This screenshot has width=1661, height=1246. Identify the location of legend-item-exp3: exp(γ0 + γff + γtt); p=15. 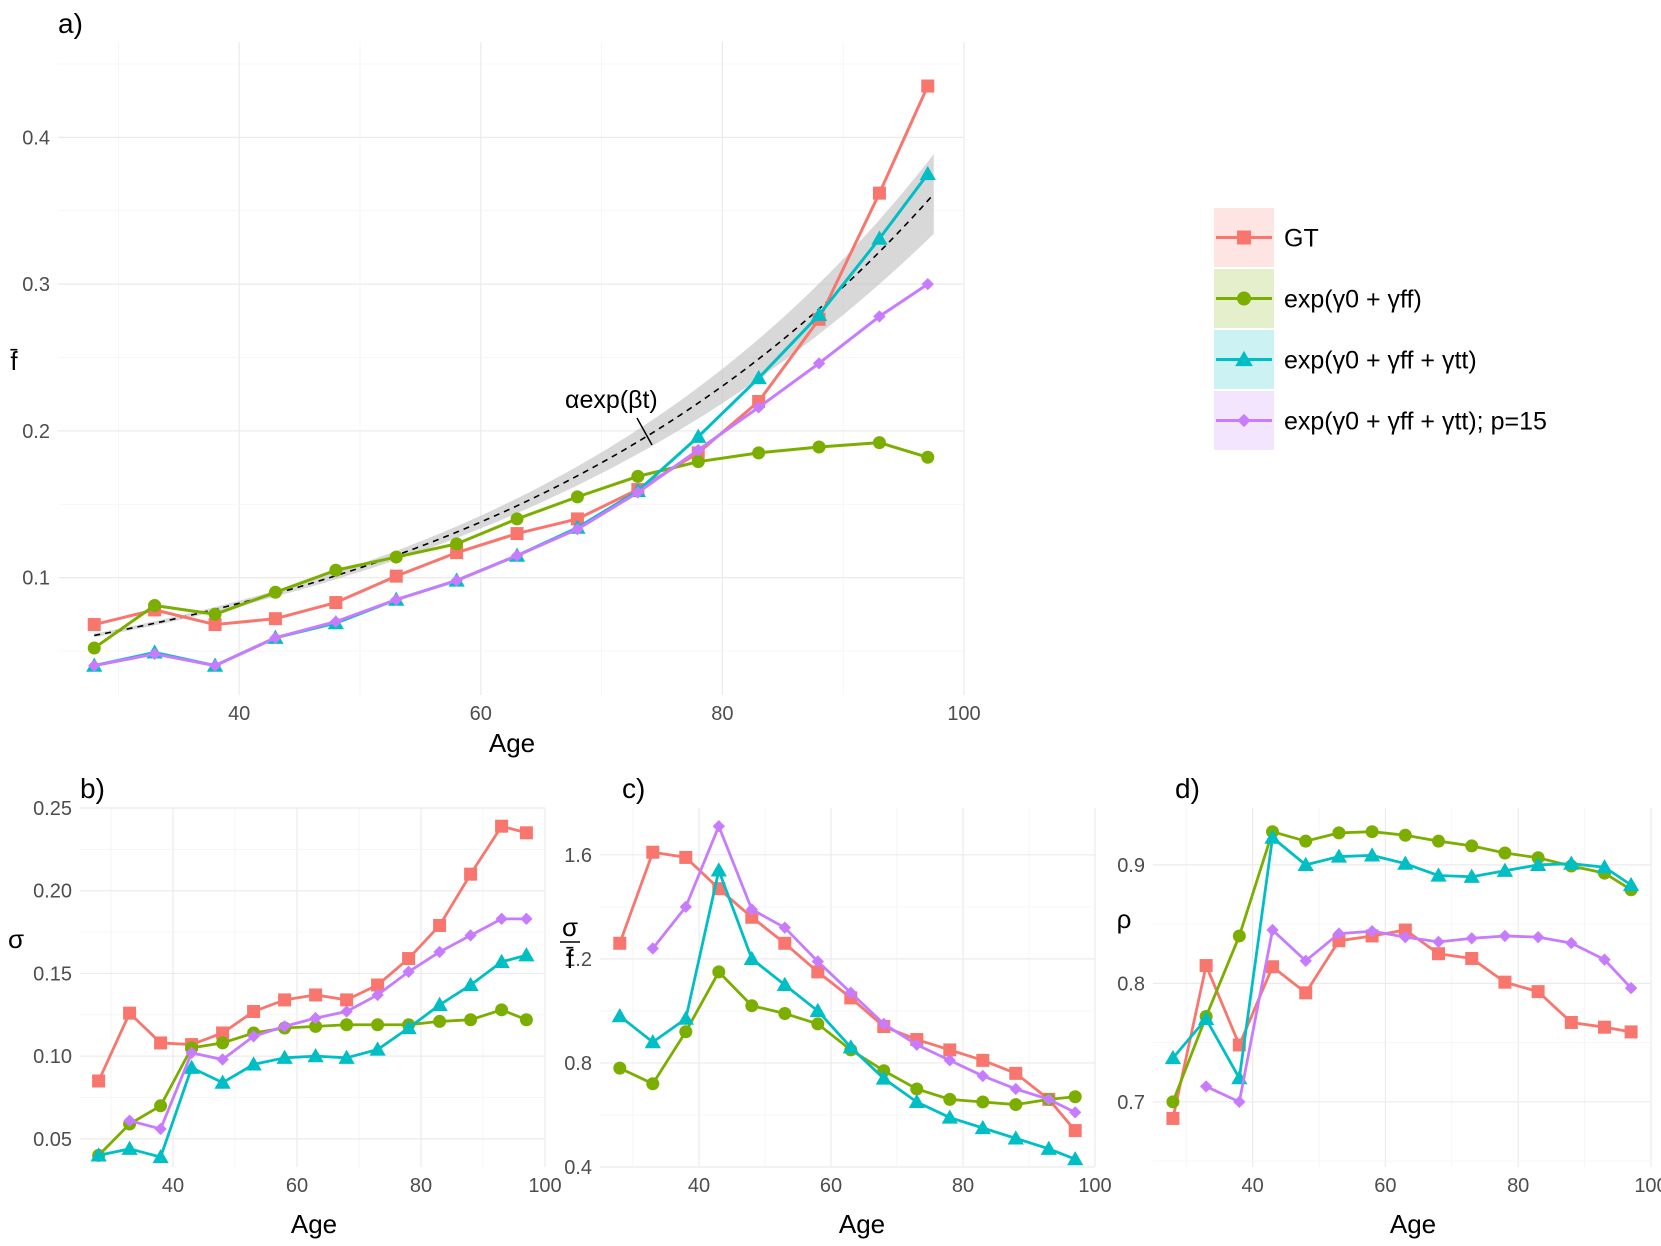
(1380, 420).